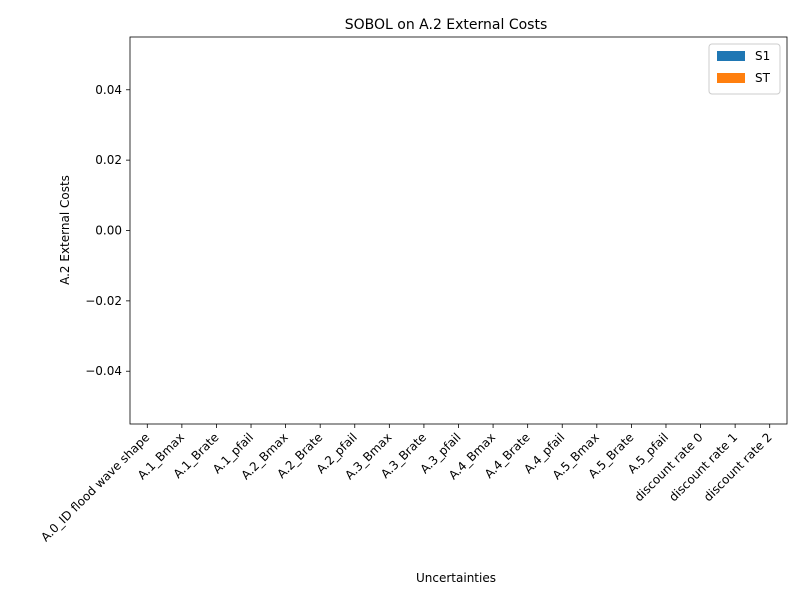 Image resolution: width=800 pixels, height=600 pixels. What do you see at coordinates (446, 25) in the screenshot?
I see `chart-title: SOBOL on A.2 External Costs` at bounding box center [446, 25].